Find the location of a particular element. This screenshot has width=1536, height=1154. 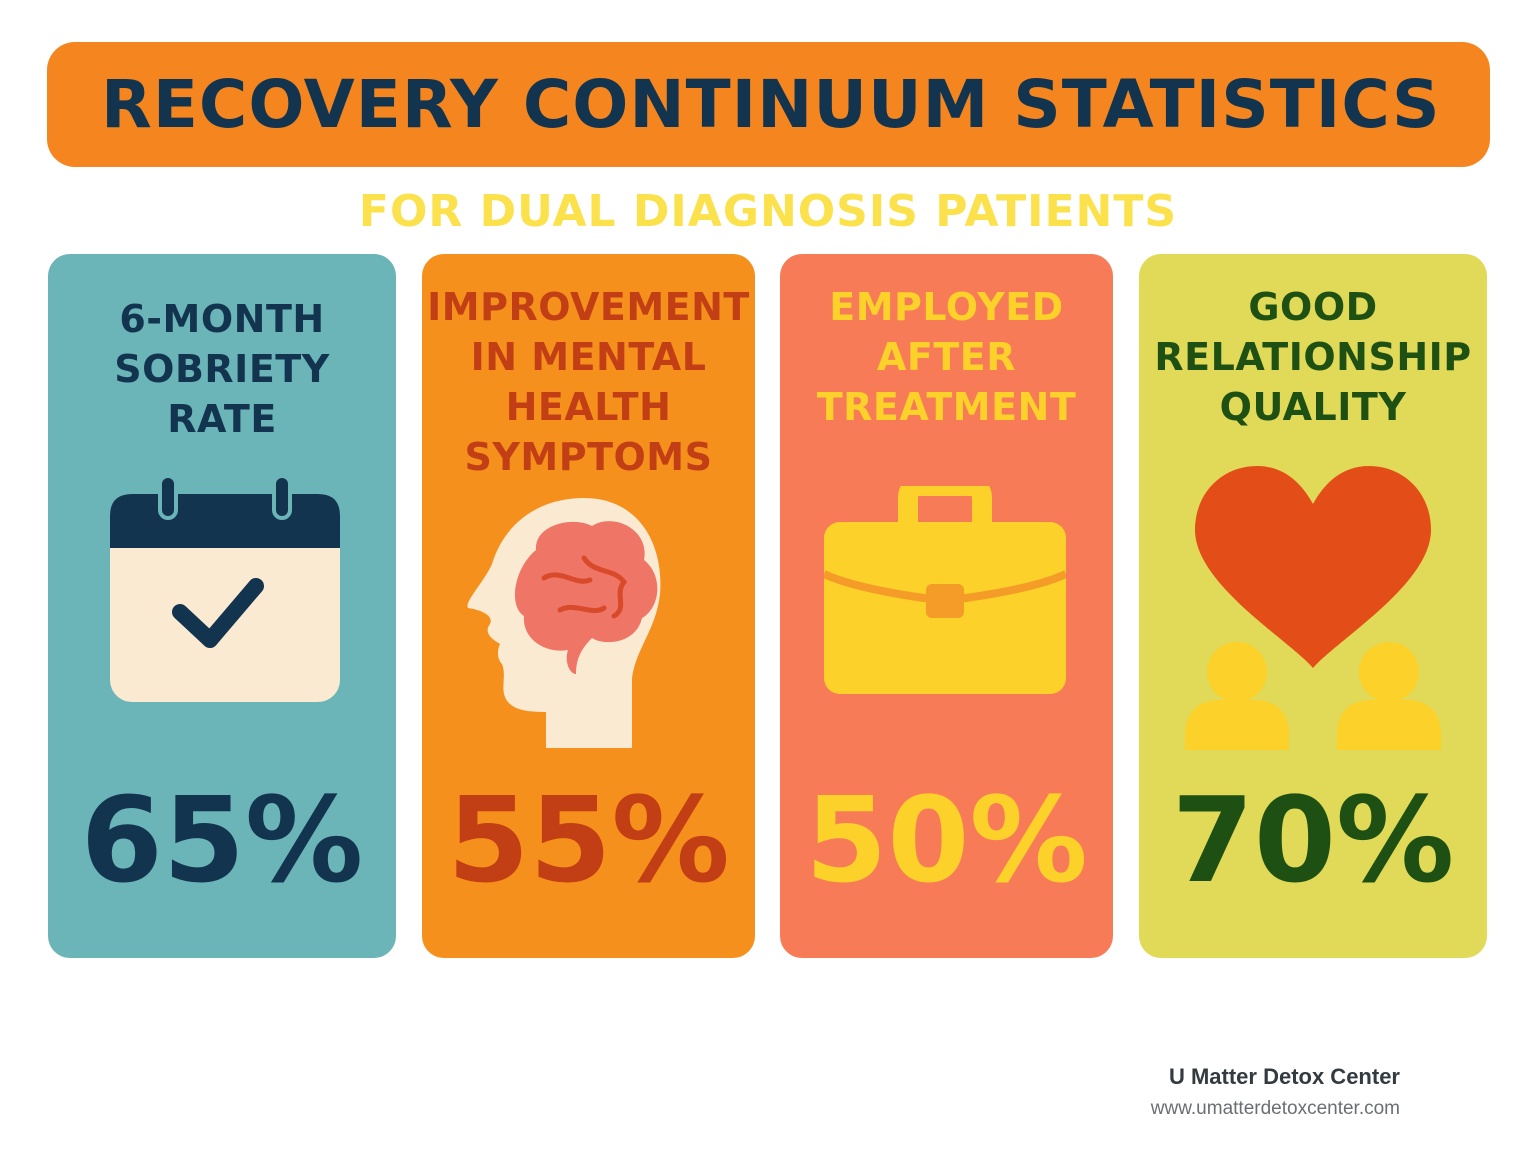

card-label-line: AFTER is located at coordinates (946, 357).